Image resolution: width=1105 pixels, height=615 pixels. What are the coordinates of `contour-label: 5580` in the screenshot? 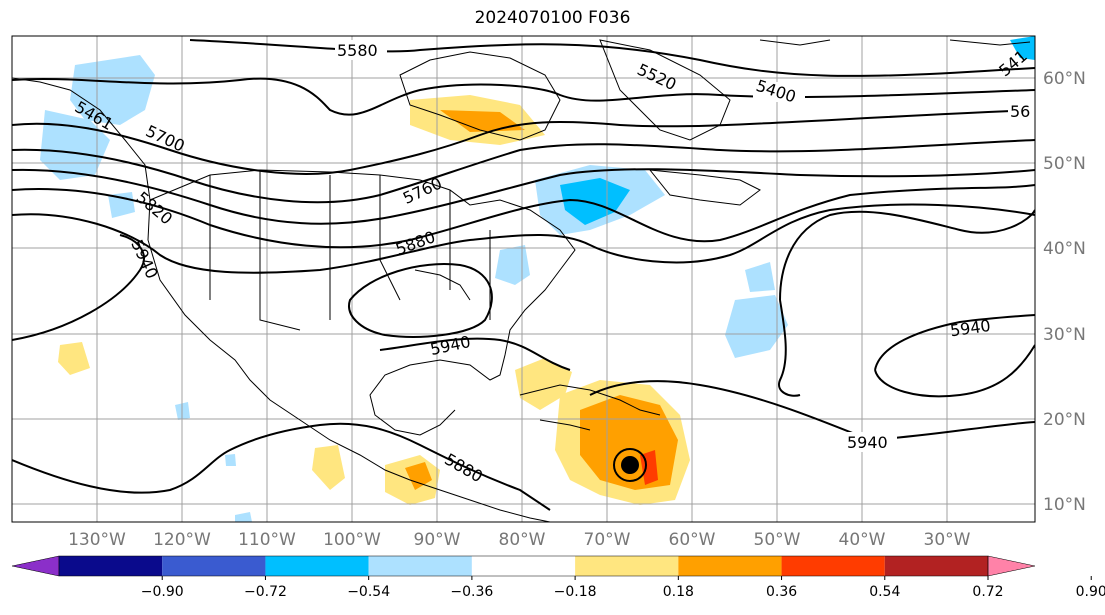 It's located at (357, 50).